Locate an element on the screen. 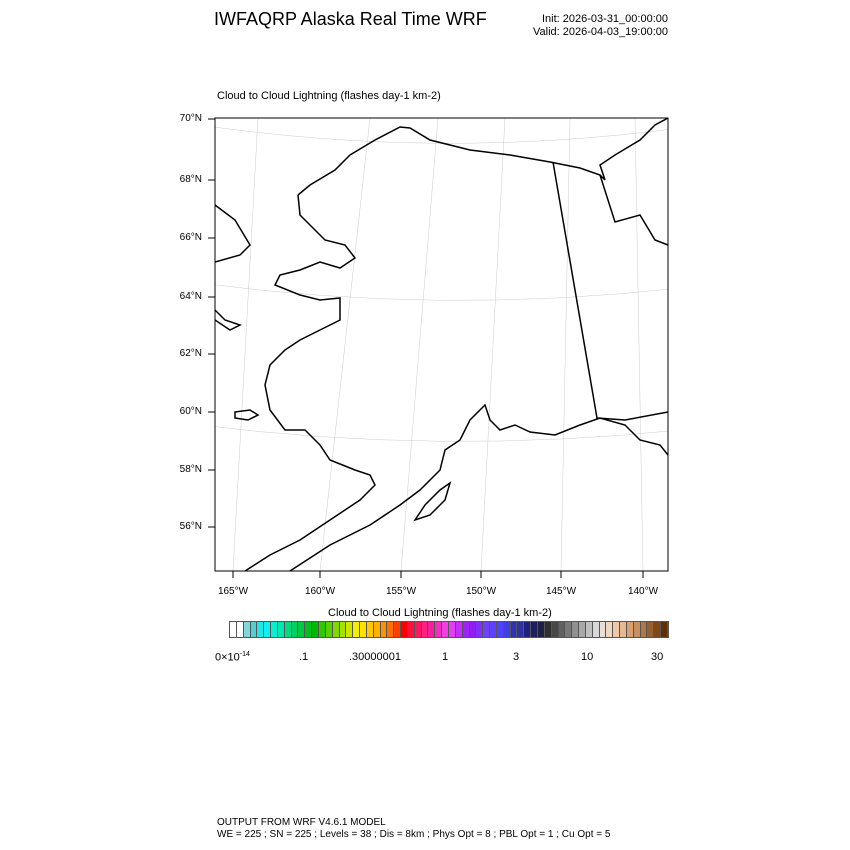  lon-label: 145°W is located at coordinates (561, 591).